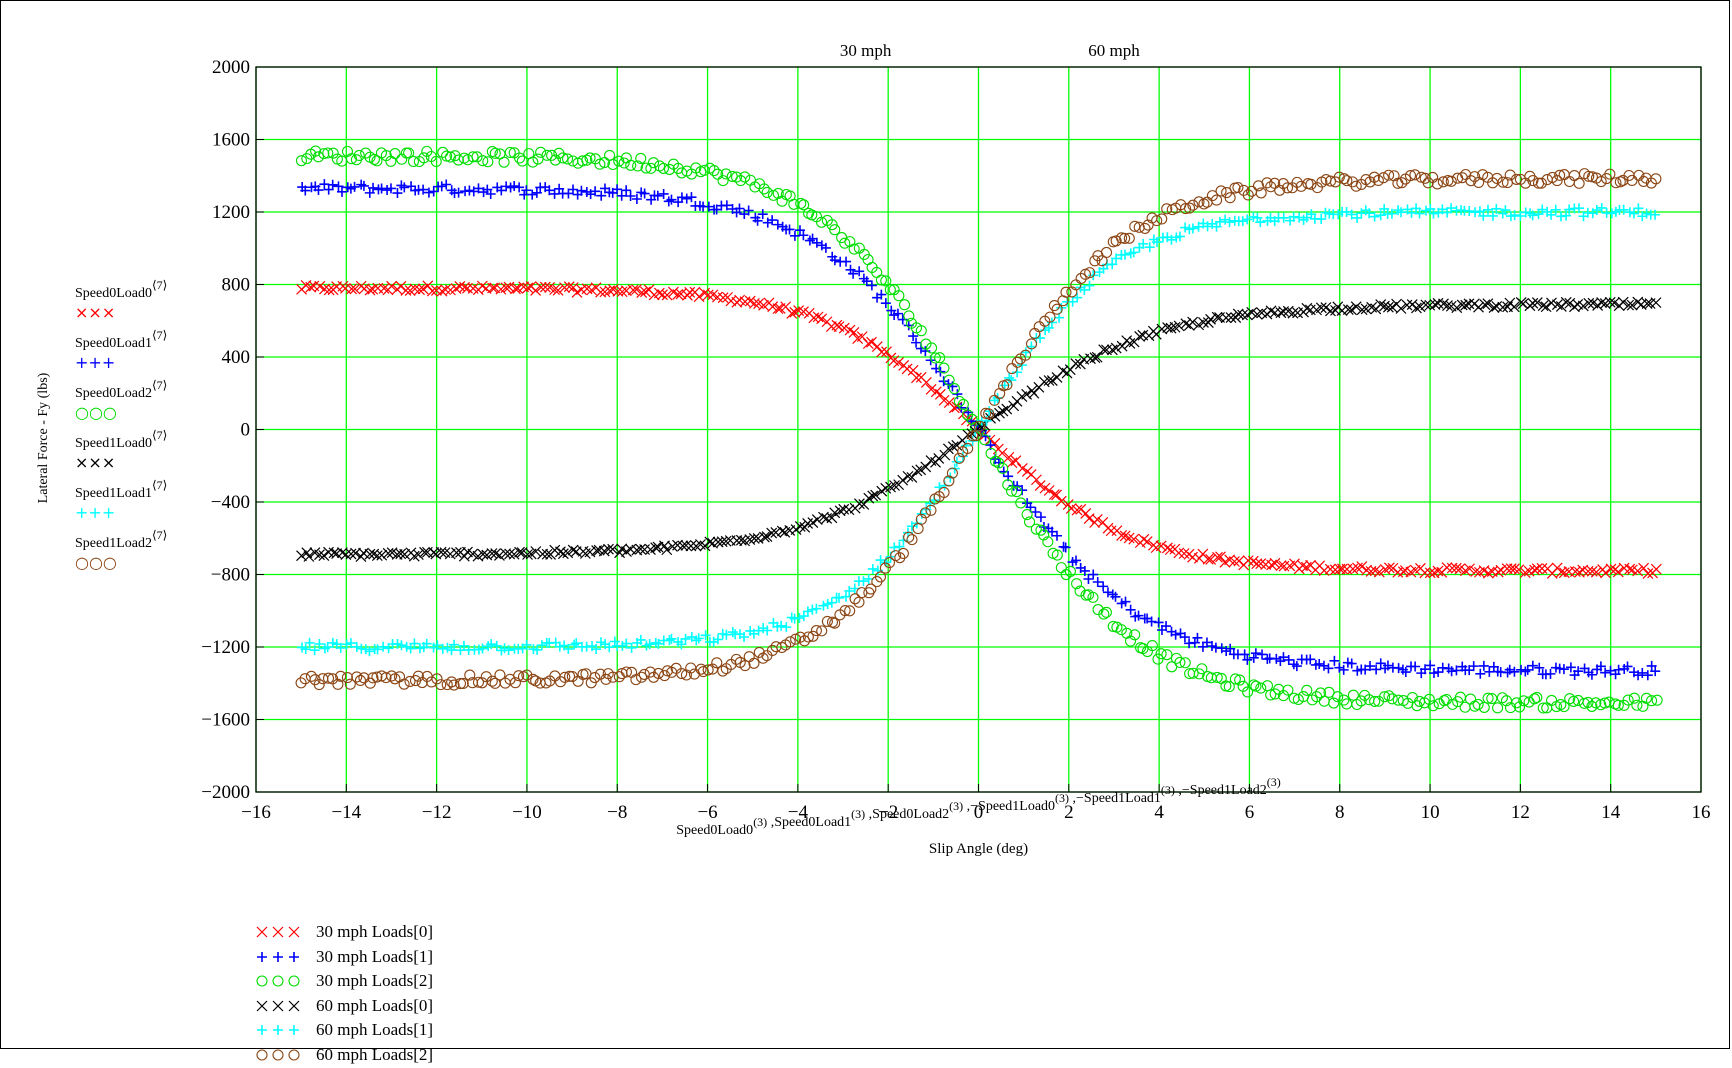 The image size is (1732, 1068). I want to click on top-annotation-label: 30 mph, so click(866, 50).